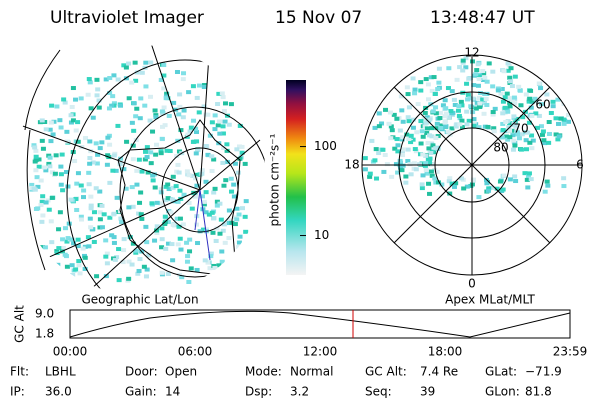 This screenshot has width=600, height=400. Describe the element at coordinates (296, 177) in the screenshot. I see `colorbar` at that location.